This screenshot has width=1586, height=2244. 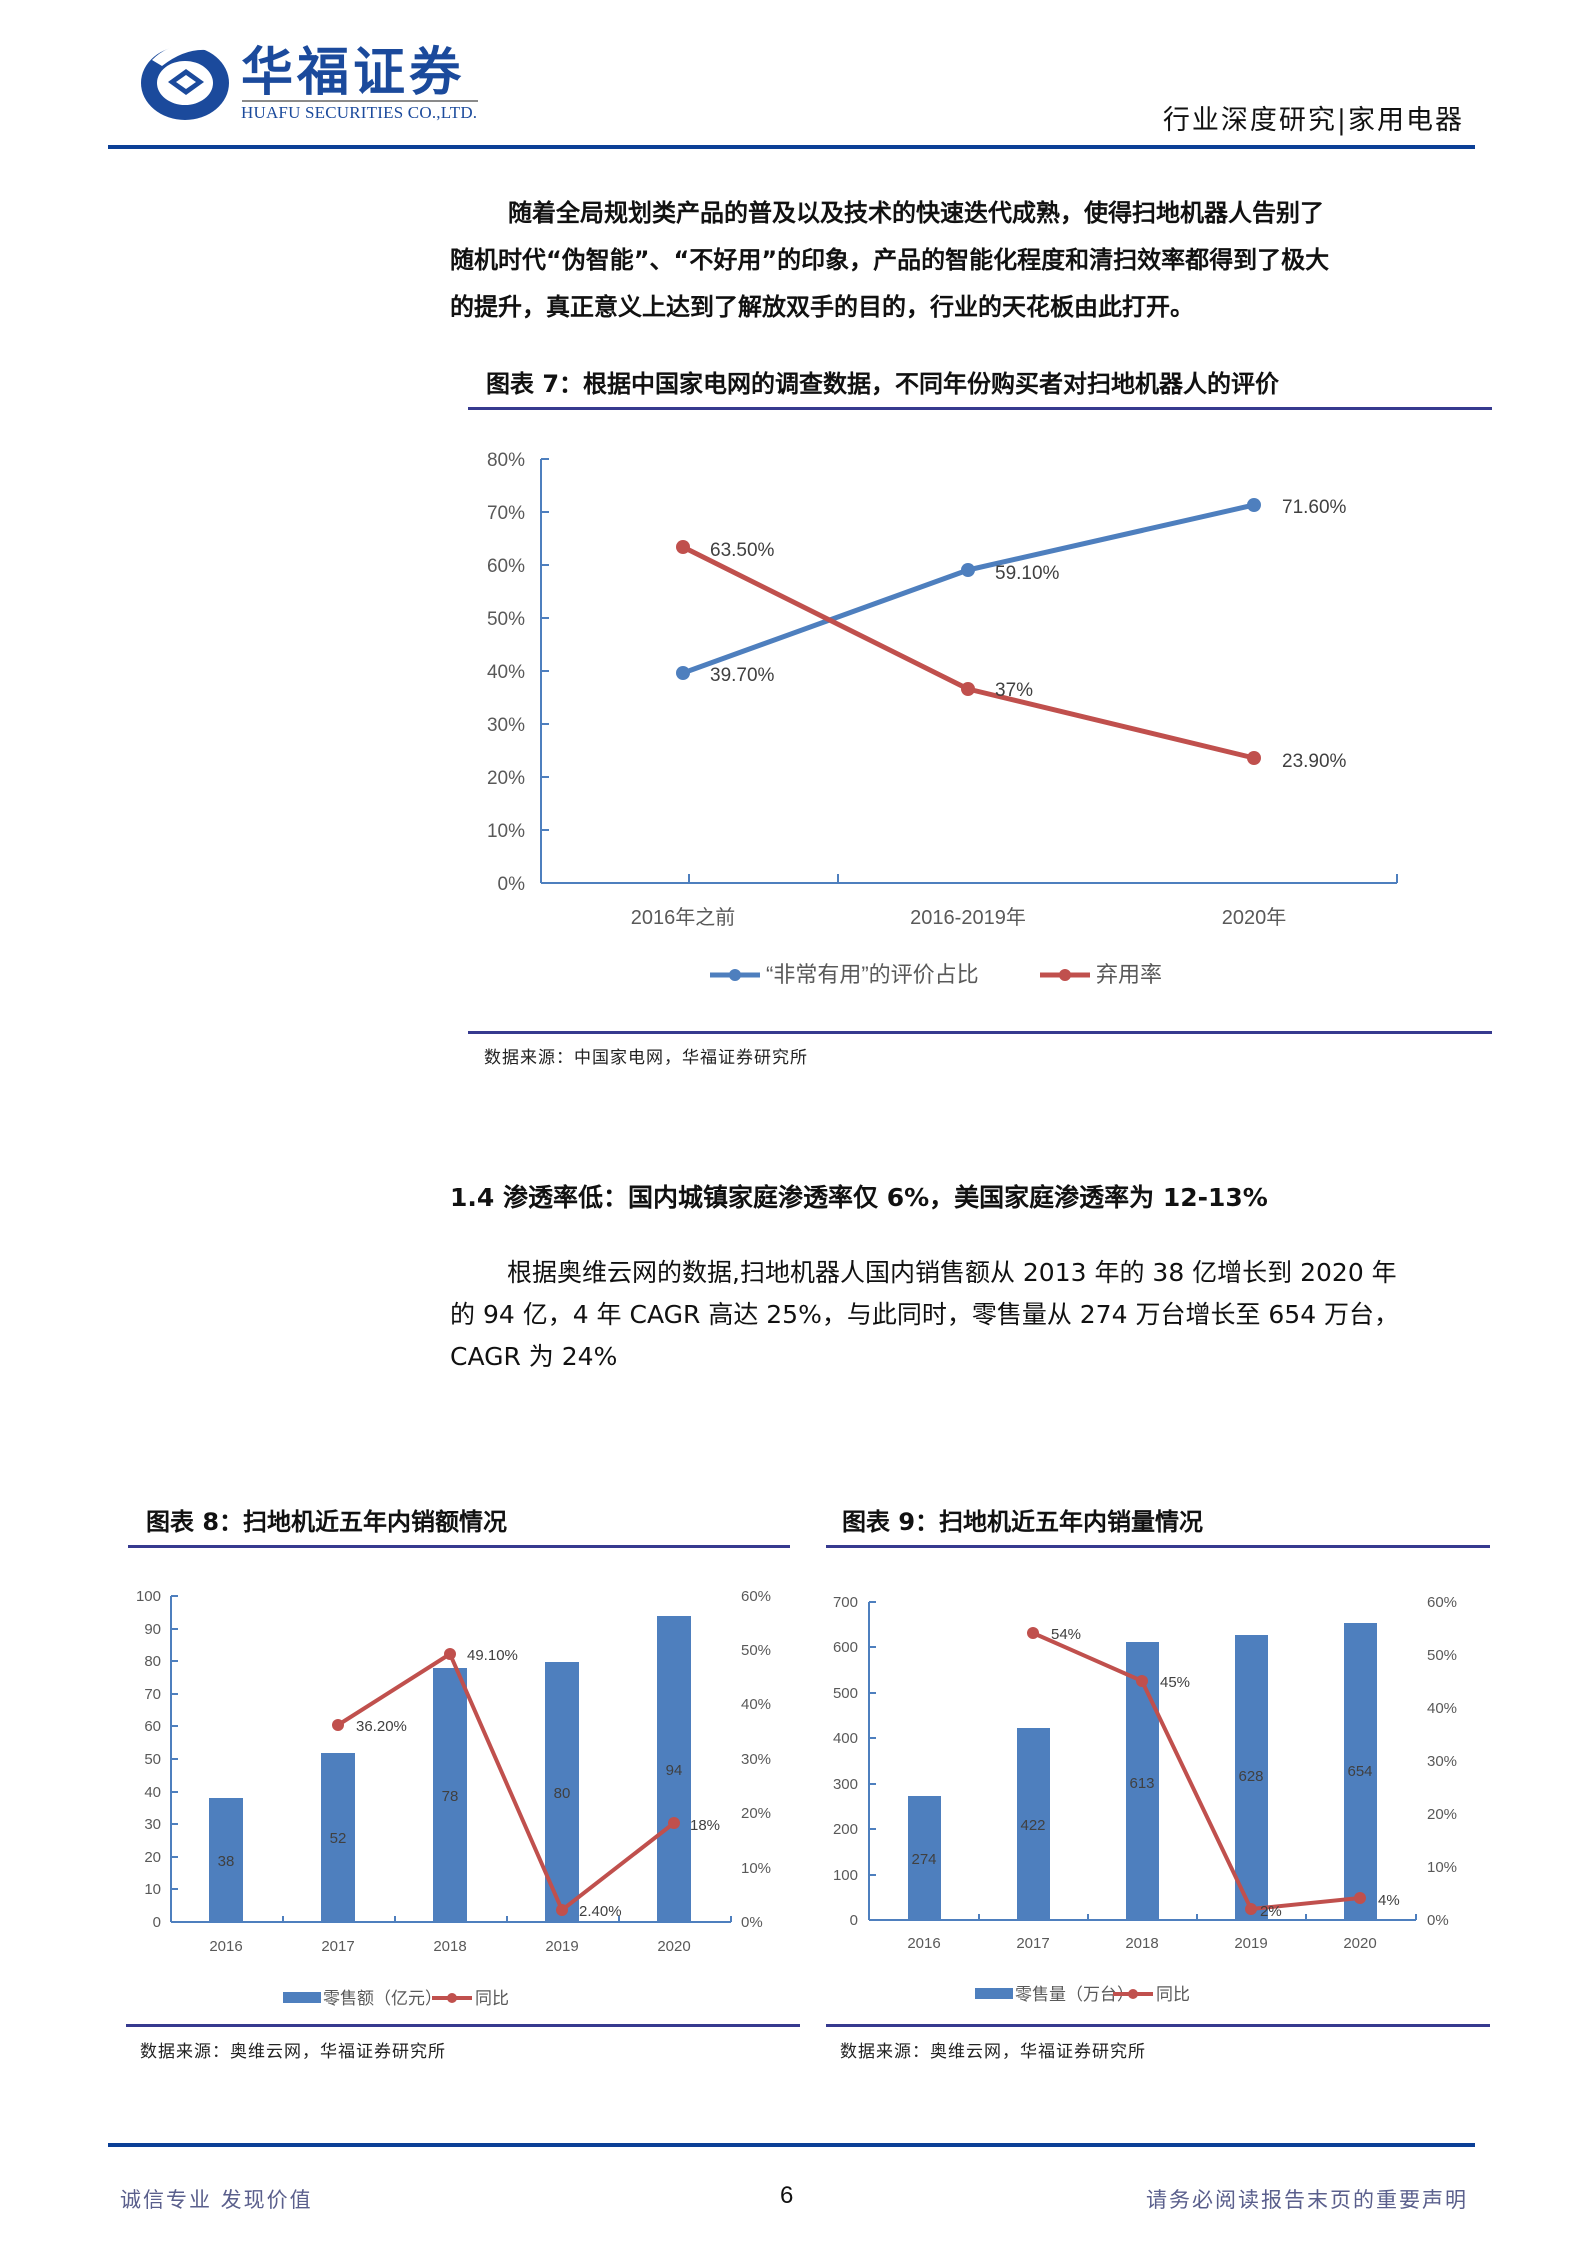 I want to click on y2-tick-label: 40%, so click(x=1442, y=1708).